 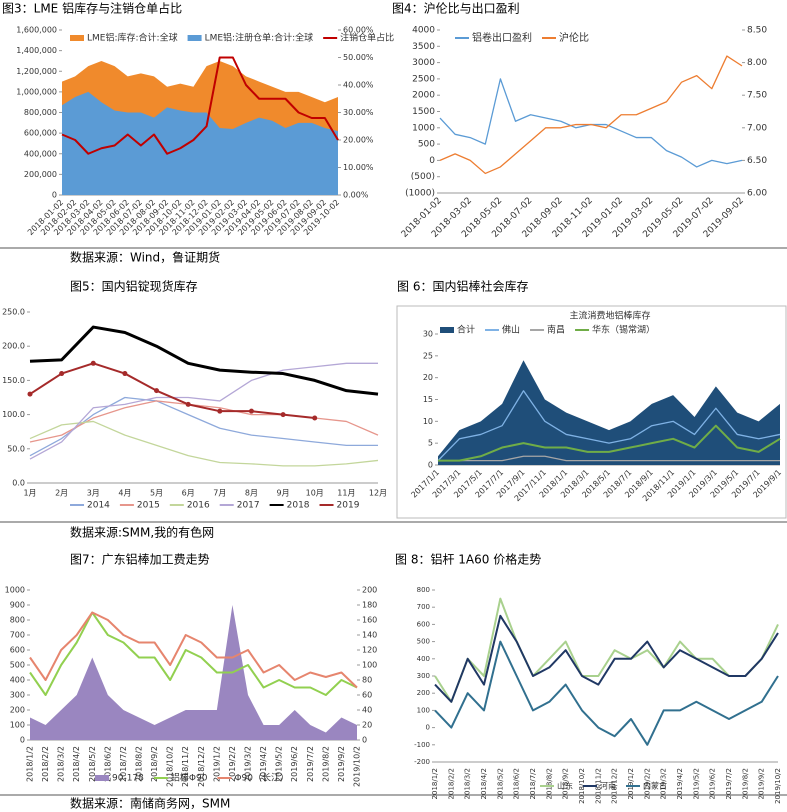 What do you see at coordinates (367, 695) in the screenshot?
I see `y-tick-label: 60` at bounding box center [367, 695].